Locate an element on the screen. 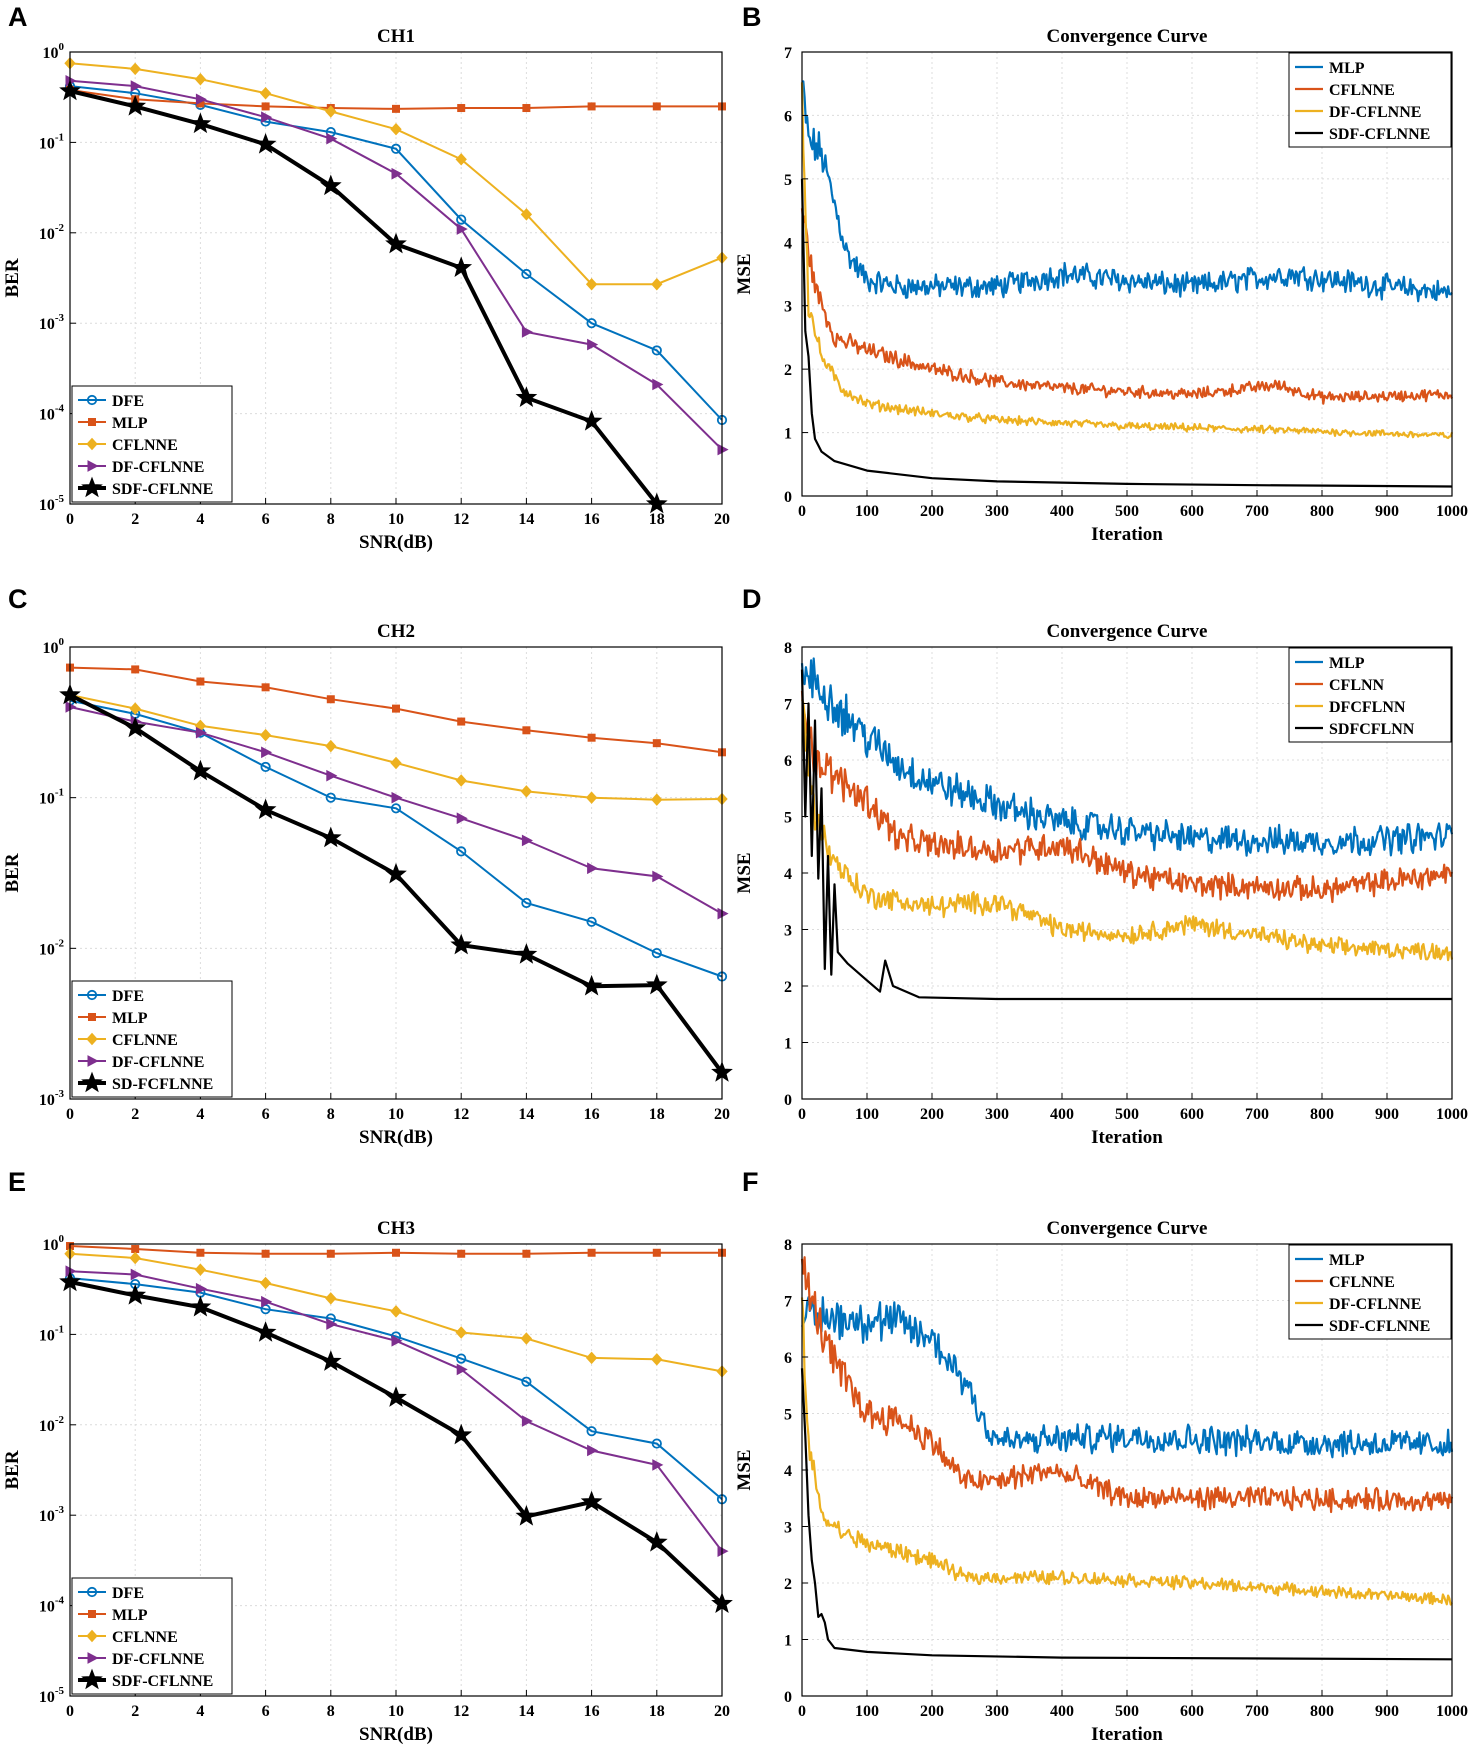  x-tick-label: 4 is located at coordinates (200, 1711).